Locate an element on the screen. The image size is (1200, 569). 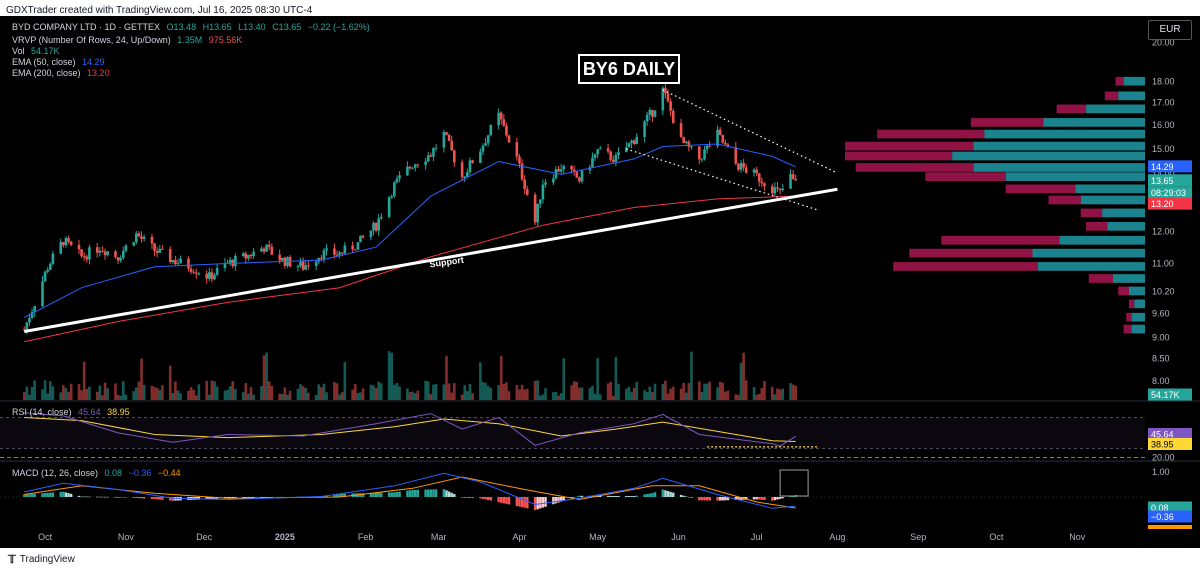
resistance-trendline is located at coordinates (749, 131).